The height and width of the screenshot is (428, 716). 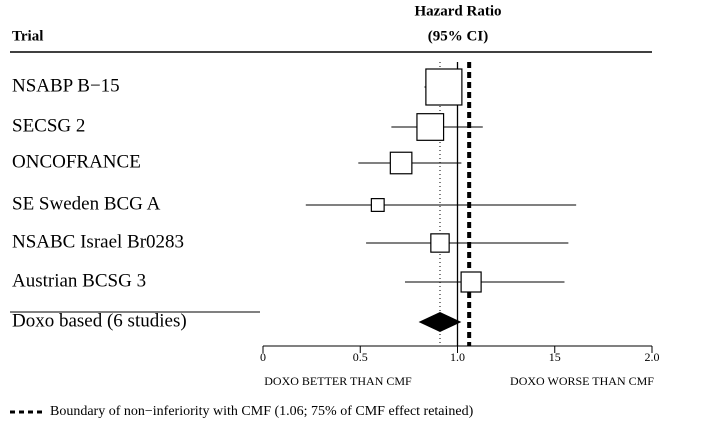 What do you see at coordinates (440, 322) in the screenshot?
I see `pooled-diamond` at bounding box center [440, 322].